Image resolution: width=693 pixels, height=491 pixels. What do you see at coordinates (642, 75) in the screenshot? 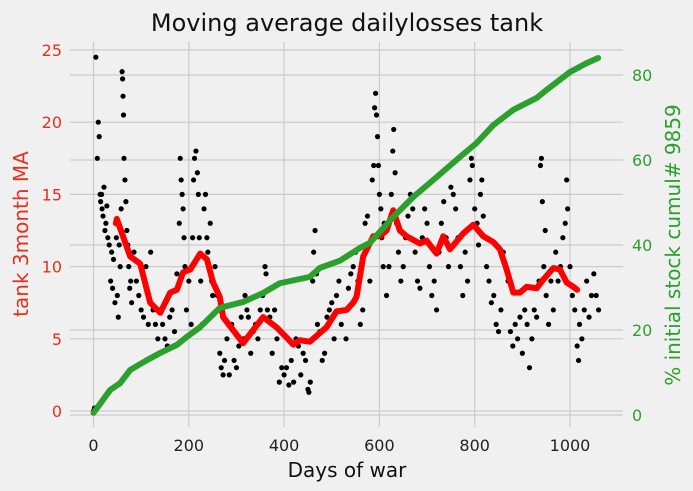
I see `y-right-tick-label: 80` at bounding box center [642, 75].